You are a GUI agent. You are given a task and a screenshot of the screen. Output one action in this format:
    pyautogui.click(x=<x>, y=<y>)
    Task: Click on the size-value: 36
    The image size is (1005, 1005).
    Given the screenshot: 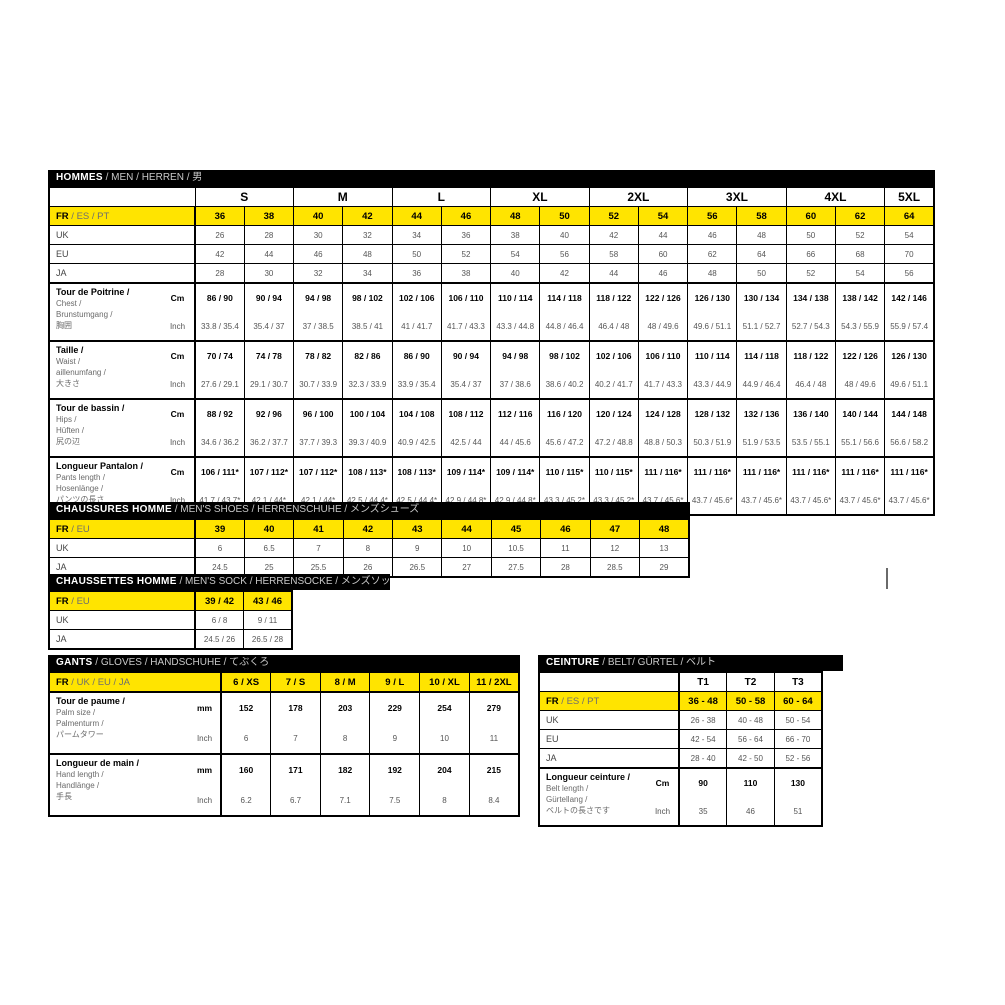 What is the action you would take?
    pyautogui.click(x=219, y=216)
    